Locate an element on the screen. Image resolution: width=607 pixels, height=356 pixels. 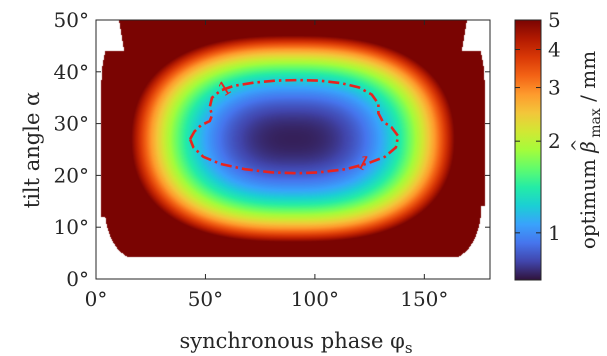
colorbar-label-subscript: max is located at coordinates (596, 123).